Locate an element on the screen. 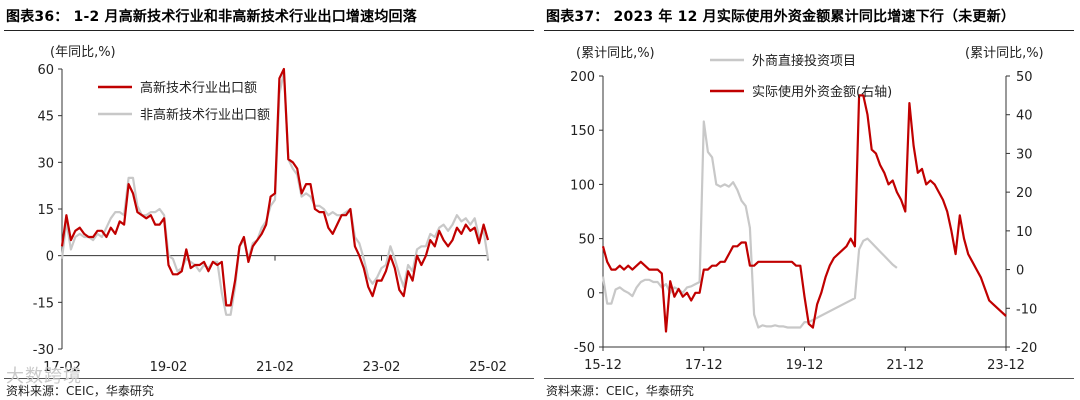 The height and width of the screenshot is (400, 1080). x-tick-label: 23-12 is located at coordinates (1006, 365).